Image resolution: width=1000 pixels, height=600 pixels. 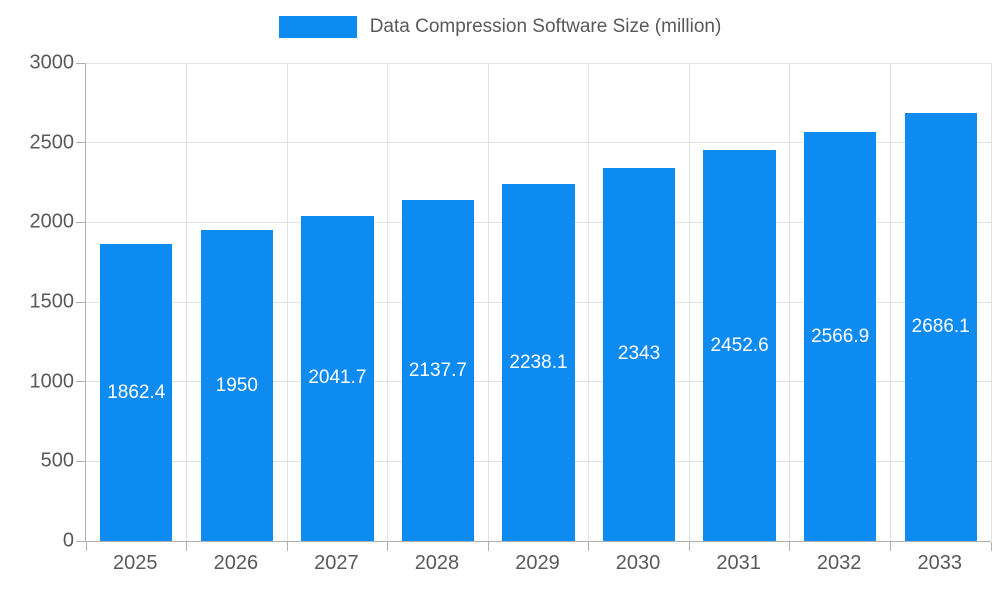 I want to click on bar-value-label: 2566.9, so click(x=840, y=336).